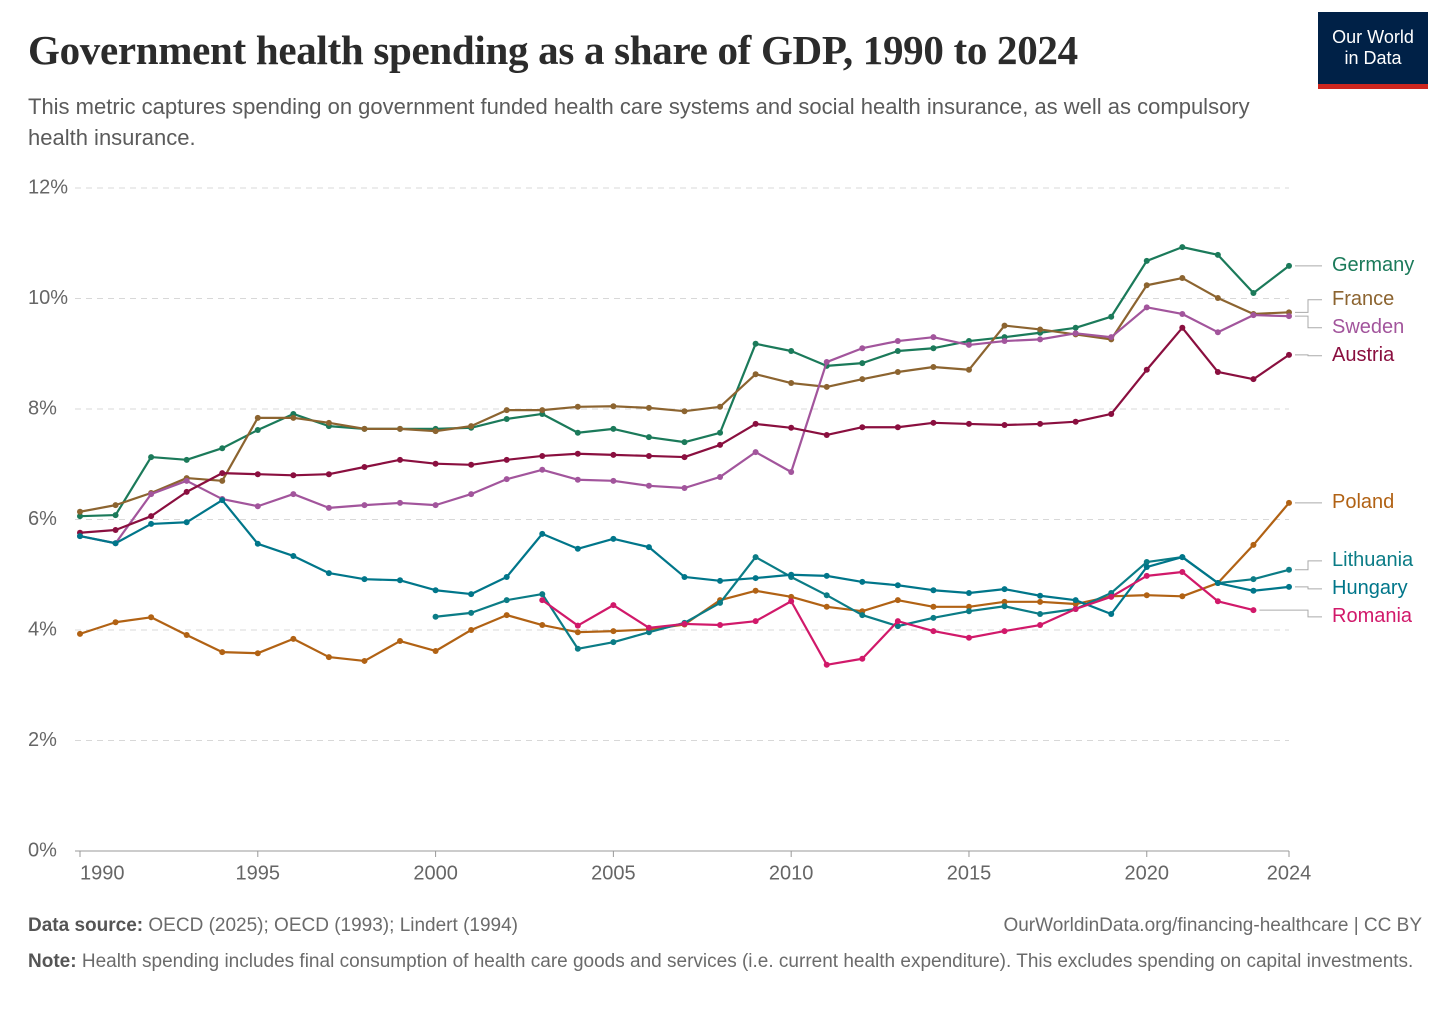  Describe the element at coordinates (333, 925) in the screenshot. I see `source-text: OECD (2025); OECD (1993); Lindert (1994)` at that location.